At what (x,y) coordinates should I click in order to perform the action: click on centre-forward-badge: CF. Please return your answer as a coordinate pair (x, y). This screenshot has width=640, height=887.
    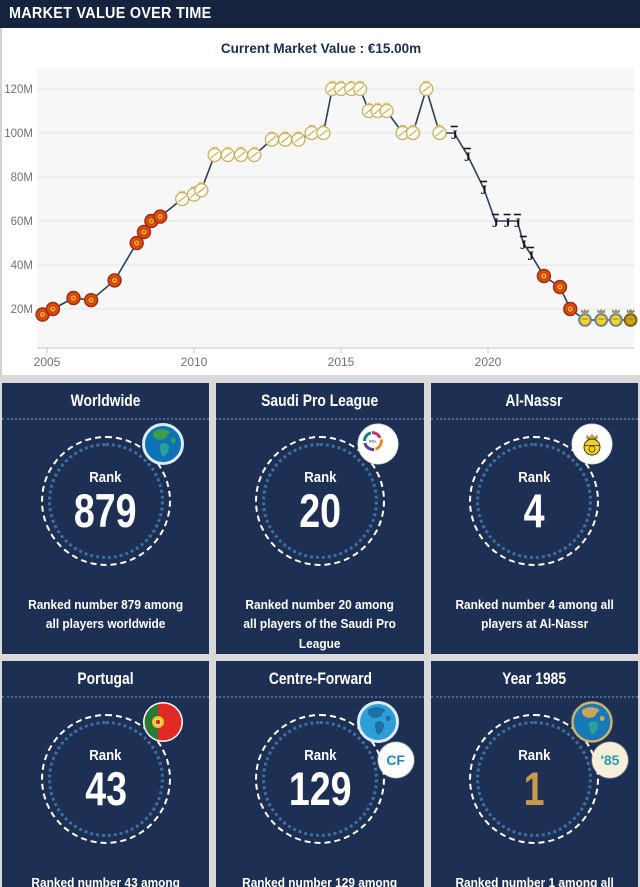
    Looking at the image, I should click on (395, 760).